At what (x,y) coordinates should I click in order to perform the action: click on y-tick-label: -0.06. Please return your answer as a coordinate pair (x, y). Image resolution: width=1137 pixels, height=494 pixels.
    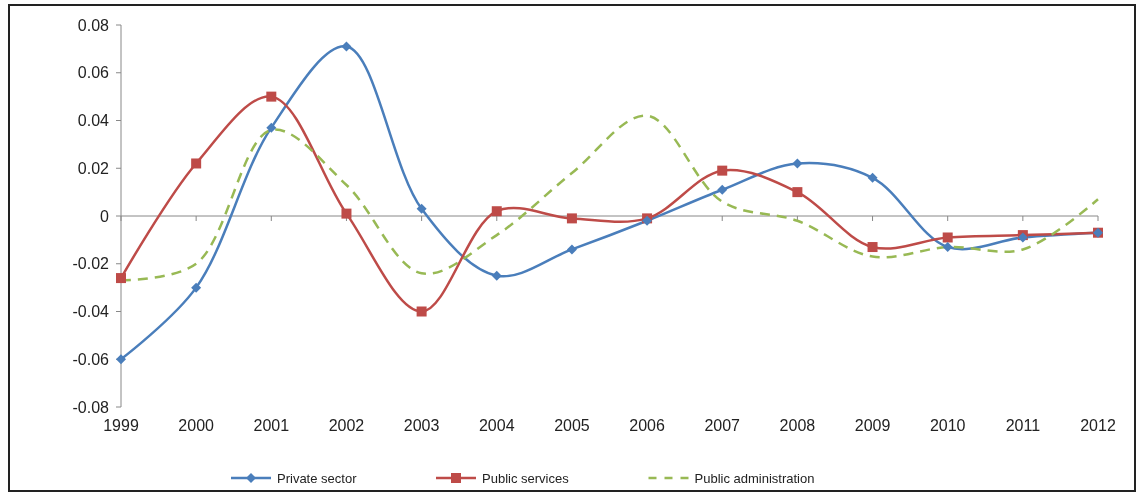
    Looking at the image, I should click on (91, 359).